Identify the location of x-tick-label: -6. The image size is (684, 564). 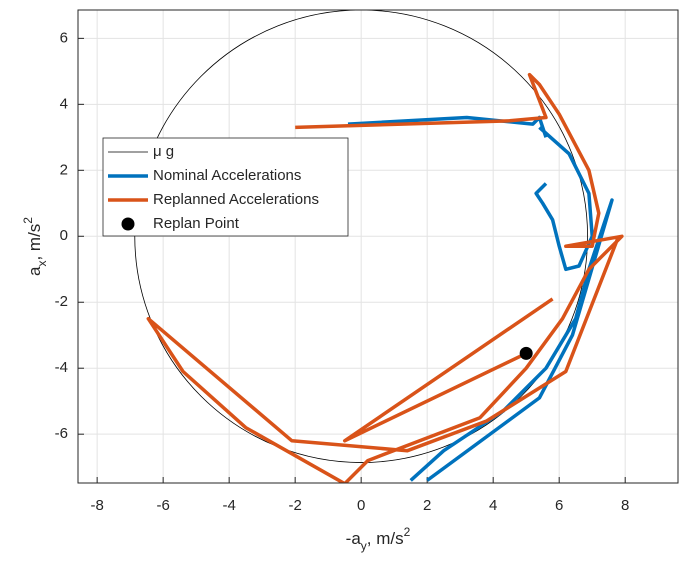
(162, 505).